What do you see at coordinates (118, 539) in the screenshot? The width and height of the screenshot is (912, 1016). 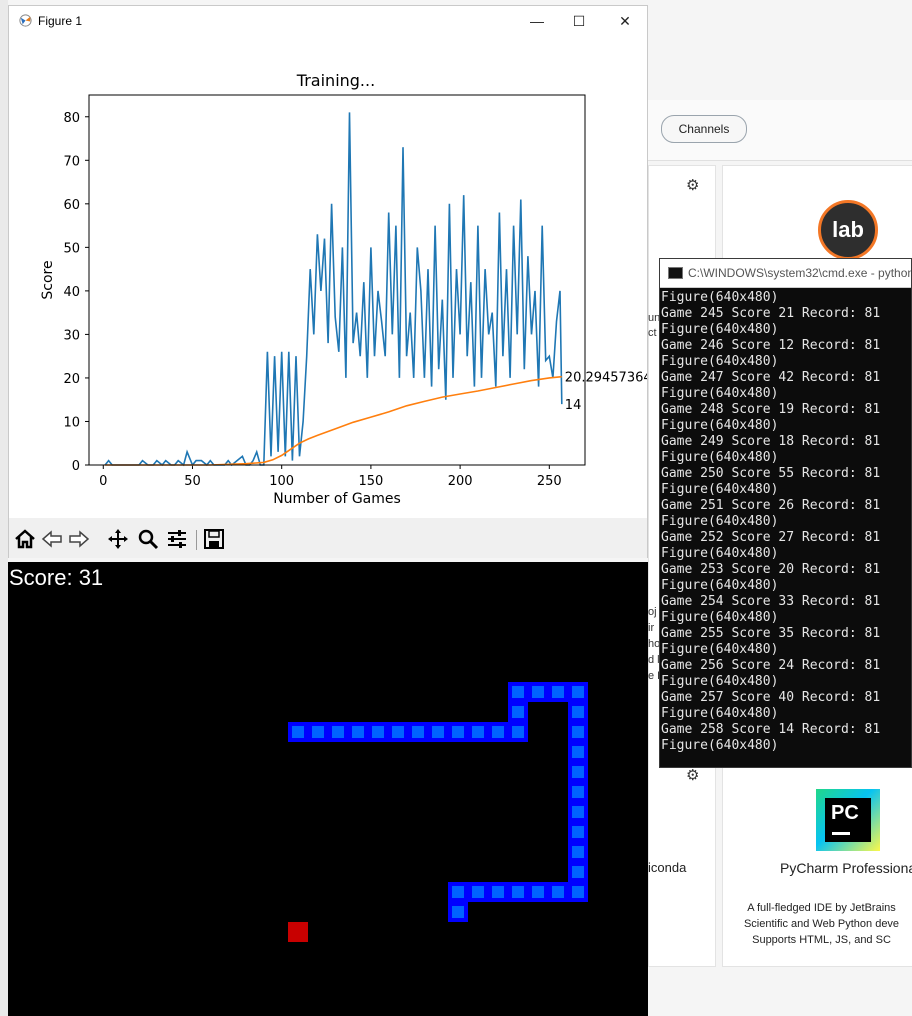 I see `pan-icon` at bounding box center [118, 539].